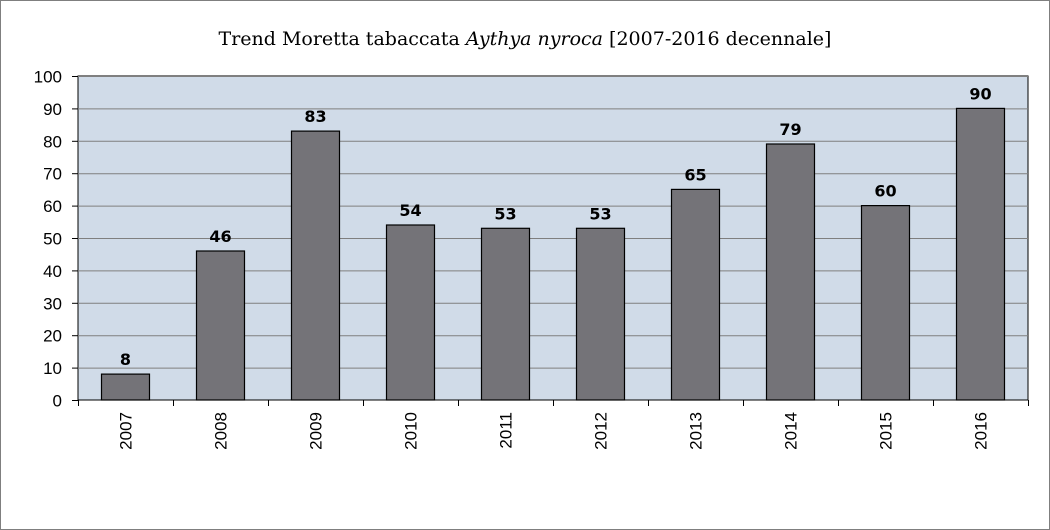  Describe the element at coordinates (505, 314) in the screenshot. I see `bar-2011` at that location.